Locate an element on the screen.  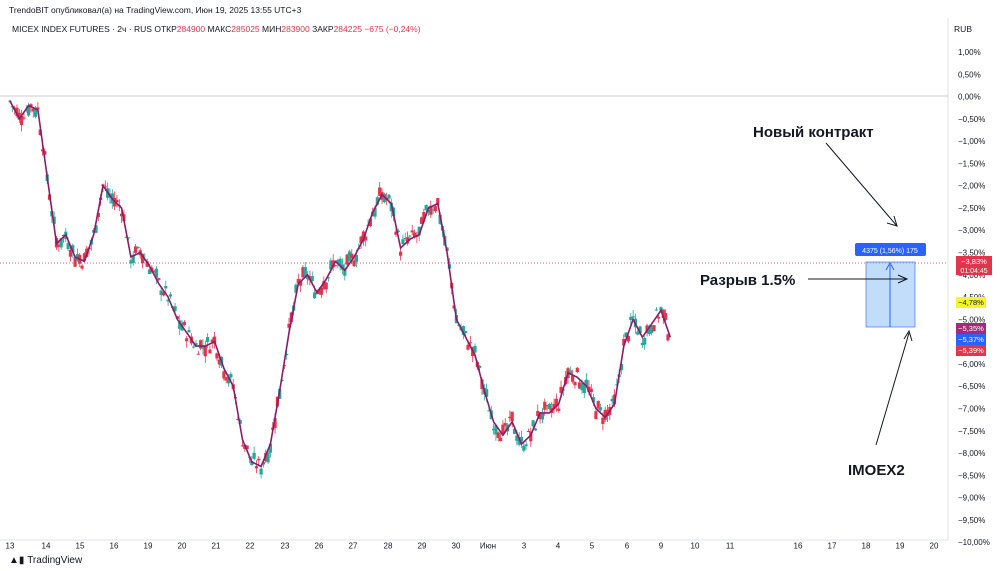
tradingview-logo: ▲▮ TradingView is located at coordinates (45, 560).